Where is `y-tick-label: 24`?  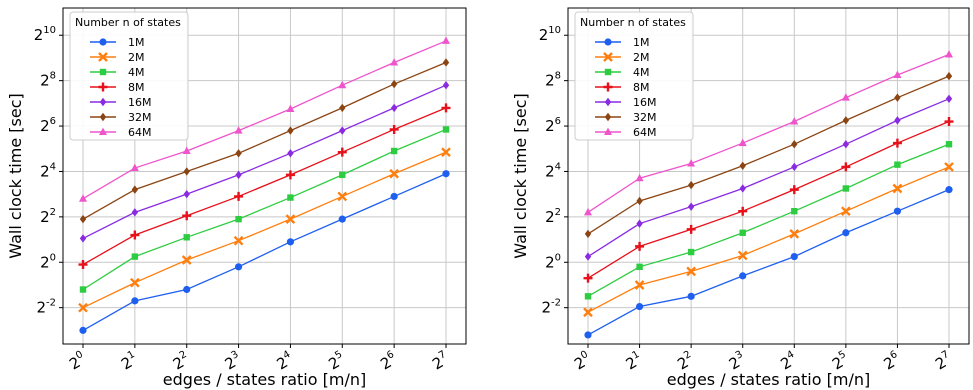 y-tick-label: 24 is located at coordinates (48, 170).